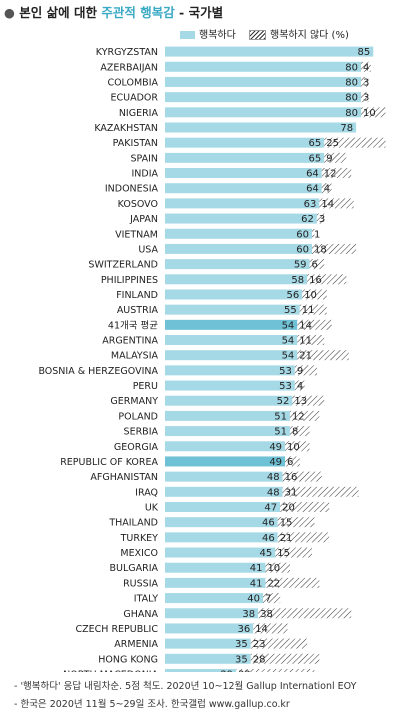  What do you see at coordinates (270, 507) in the screenshot?
I see `positive-value-label: 47` at bounding box center [270, 507].